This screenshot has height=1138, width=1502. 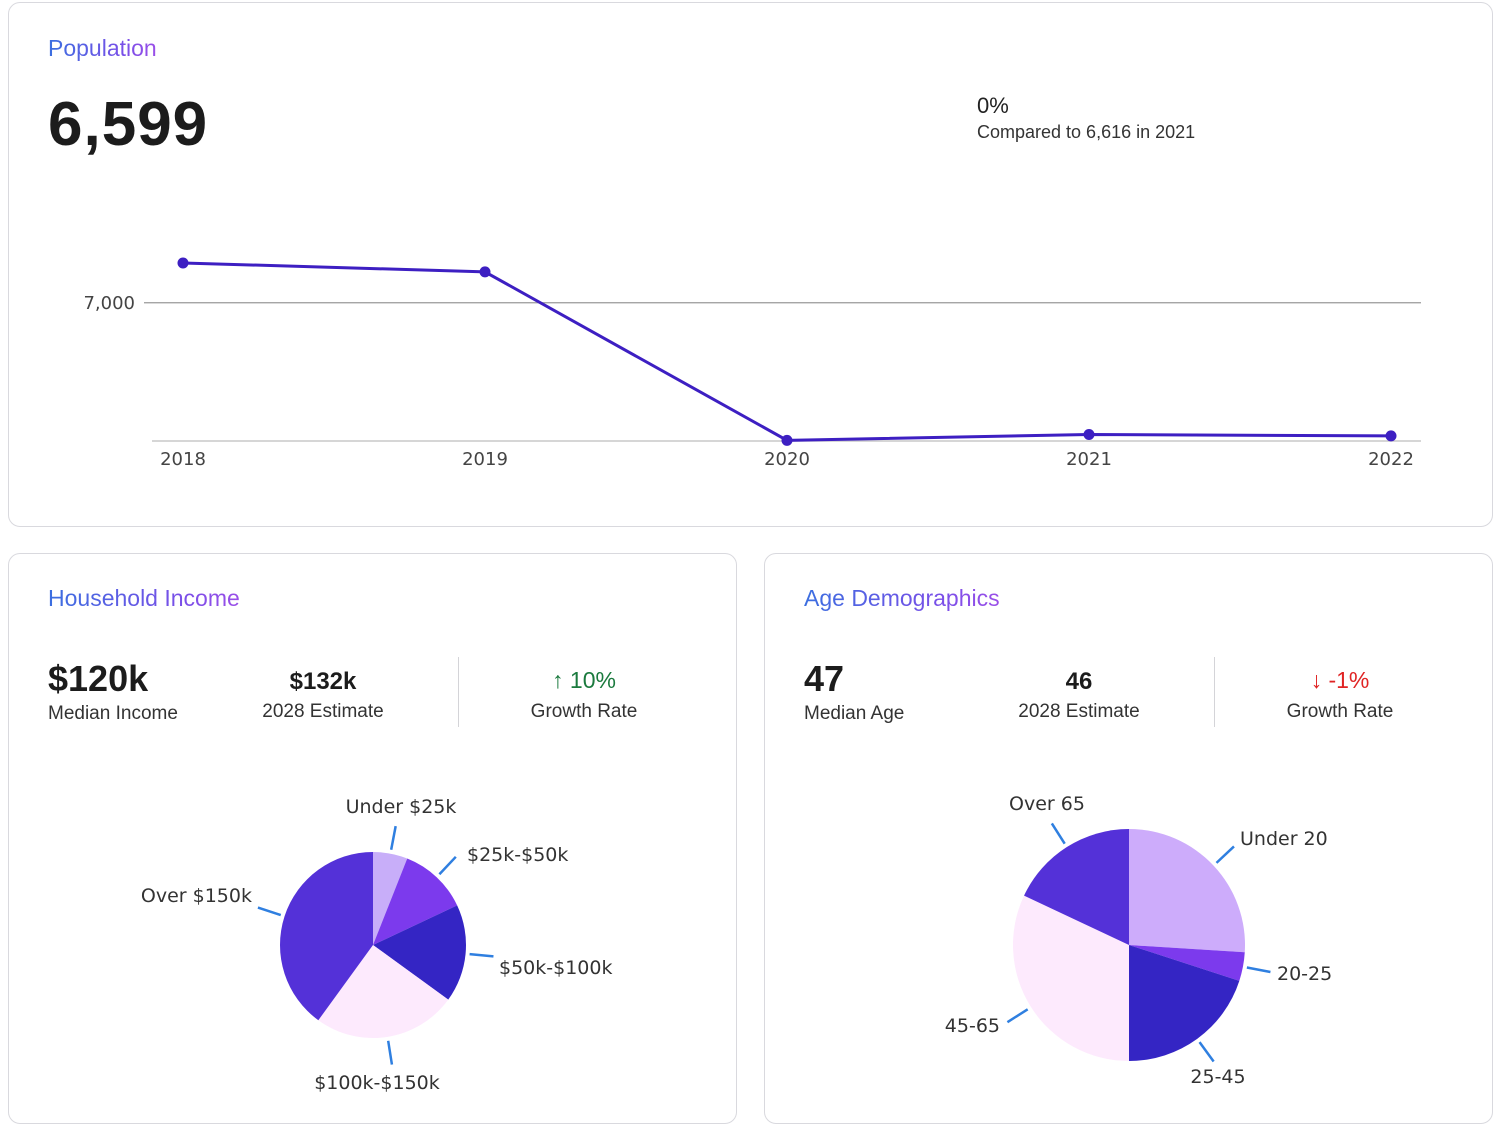 What do you see at coordinates (196, 896) in the screenshot?
I see `pie-label: Over $150k` at bounding box center [196, 896].